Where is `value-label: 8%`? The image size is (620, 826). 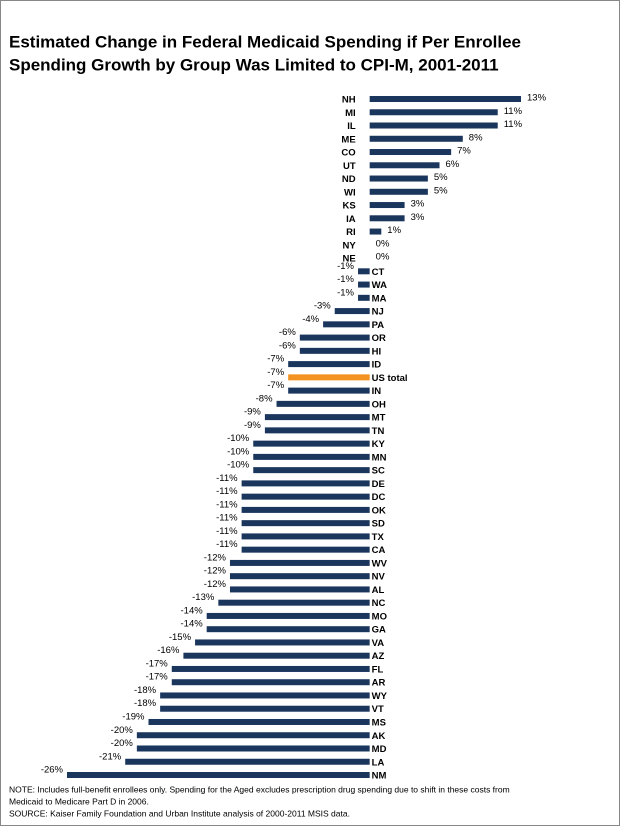 value-label: 8% is located at coordinates (476, 137).